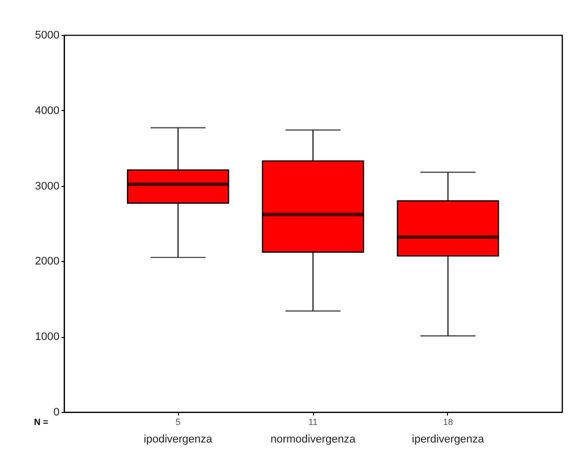  Describe the element at coordinates (47, 110) in the screenshot. I see `y-tick-label: 4000` at that location.